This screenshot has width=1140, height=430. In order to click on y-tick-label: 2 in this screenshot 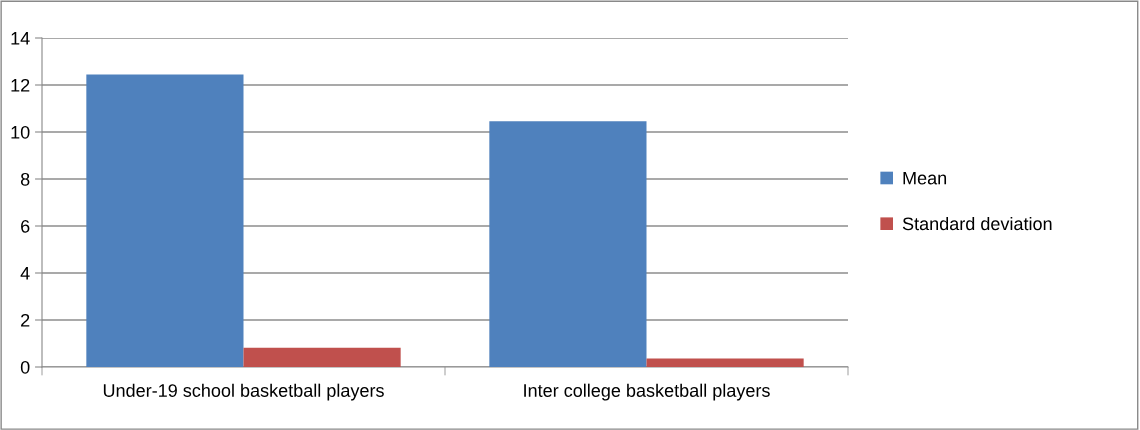, I will do `click(25, 320)`.